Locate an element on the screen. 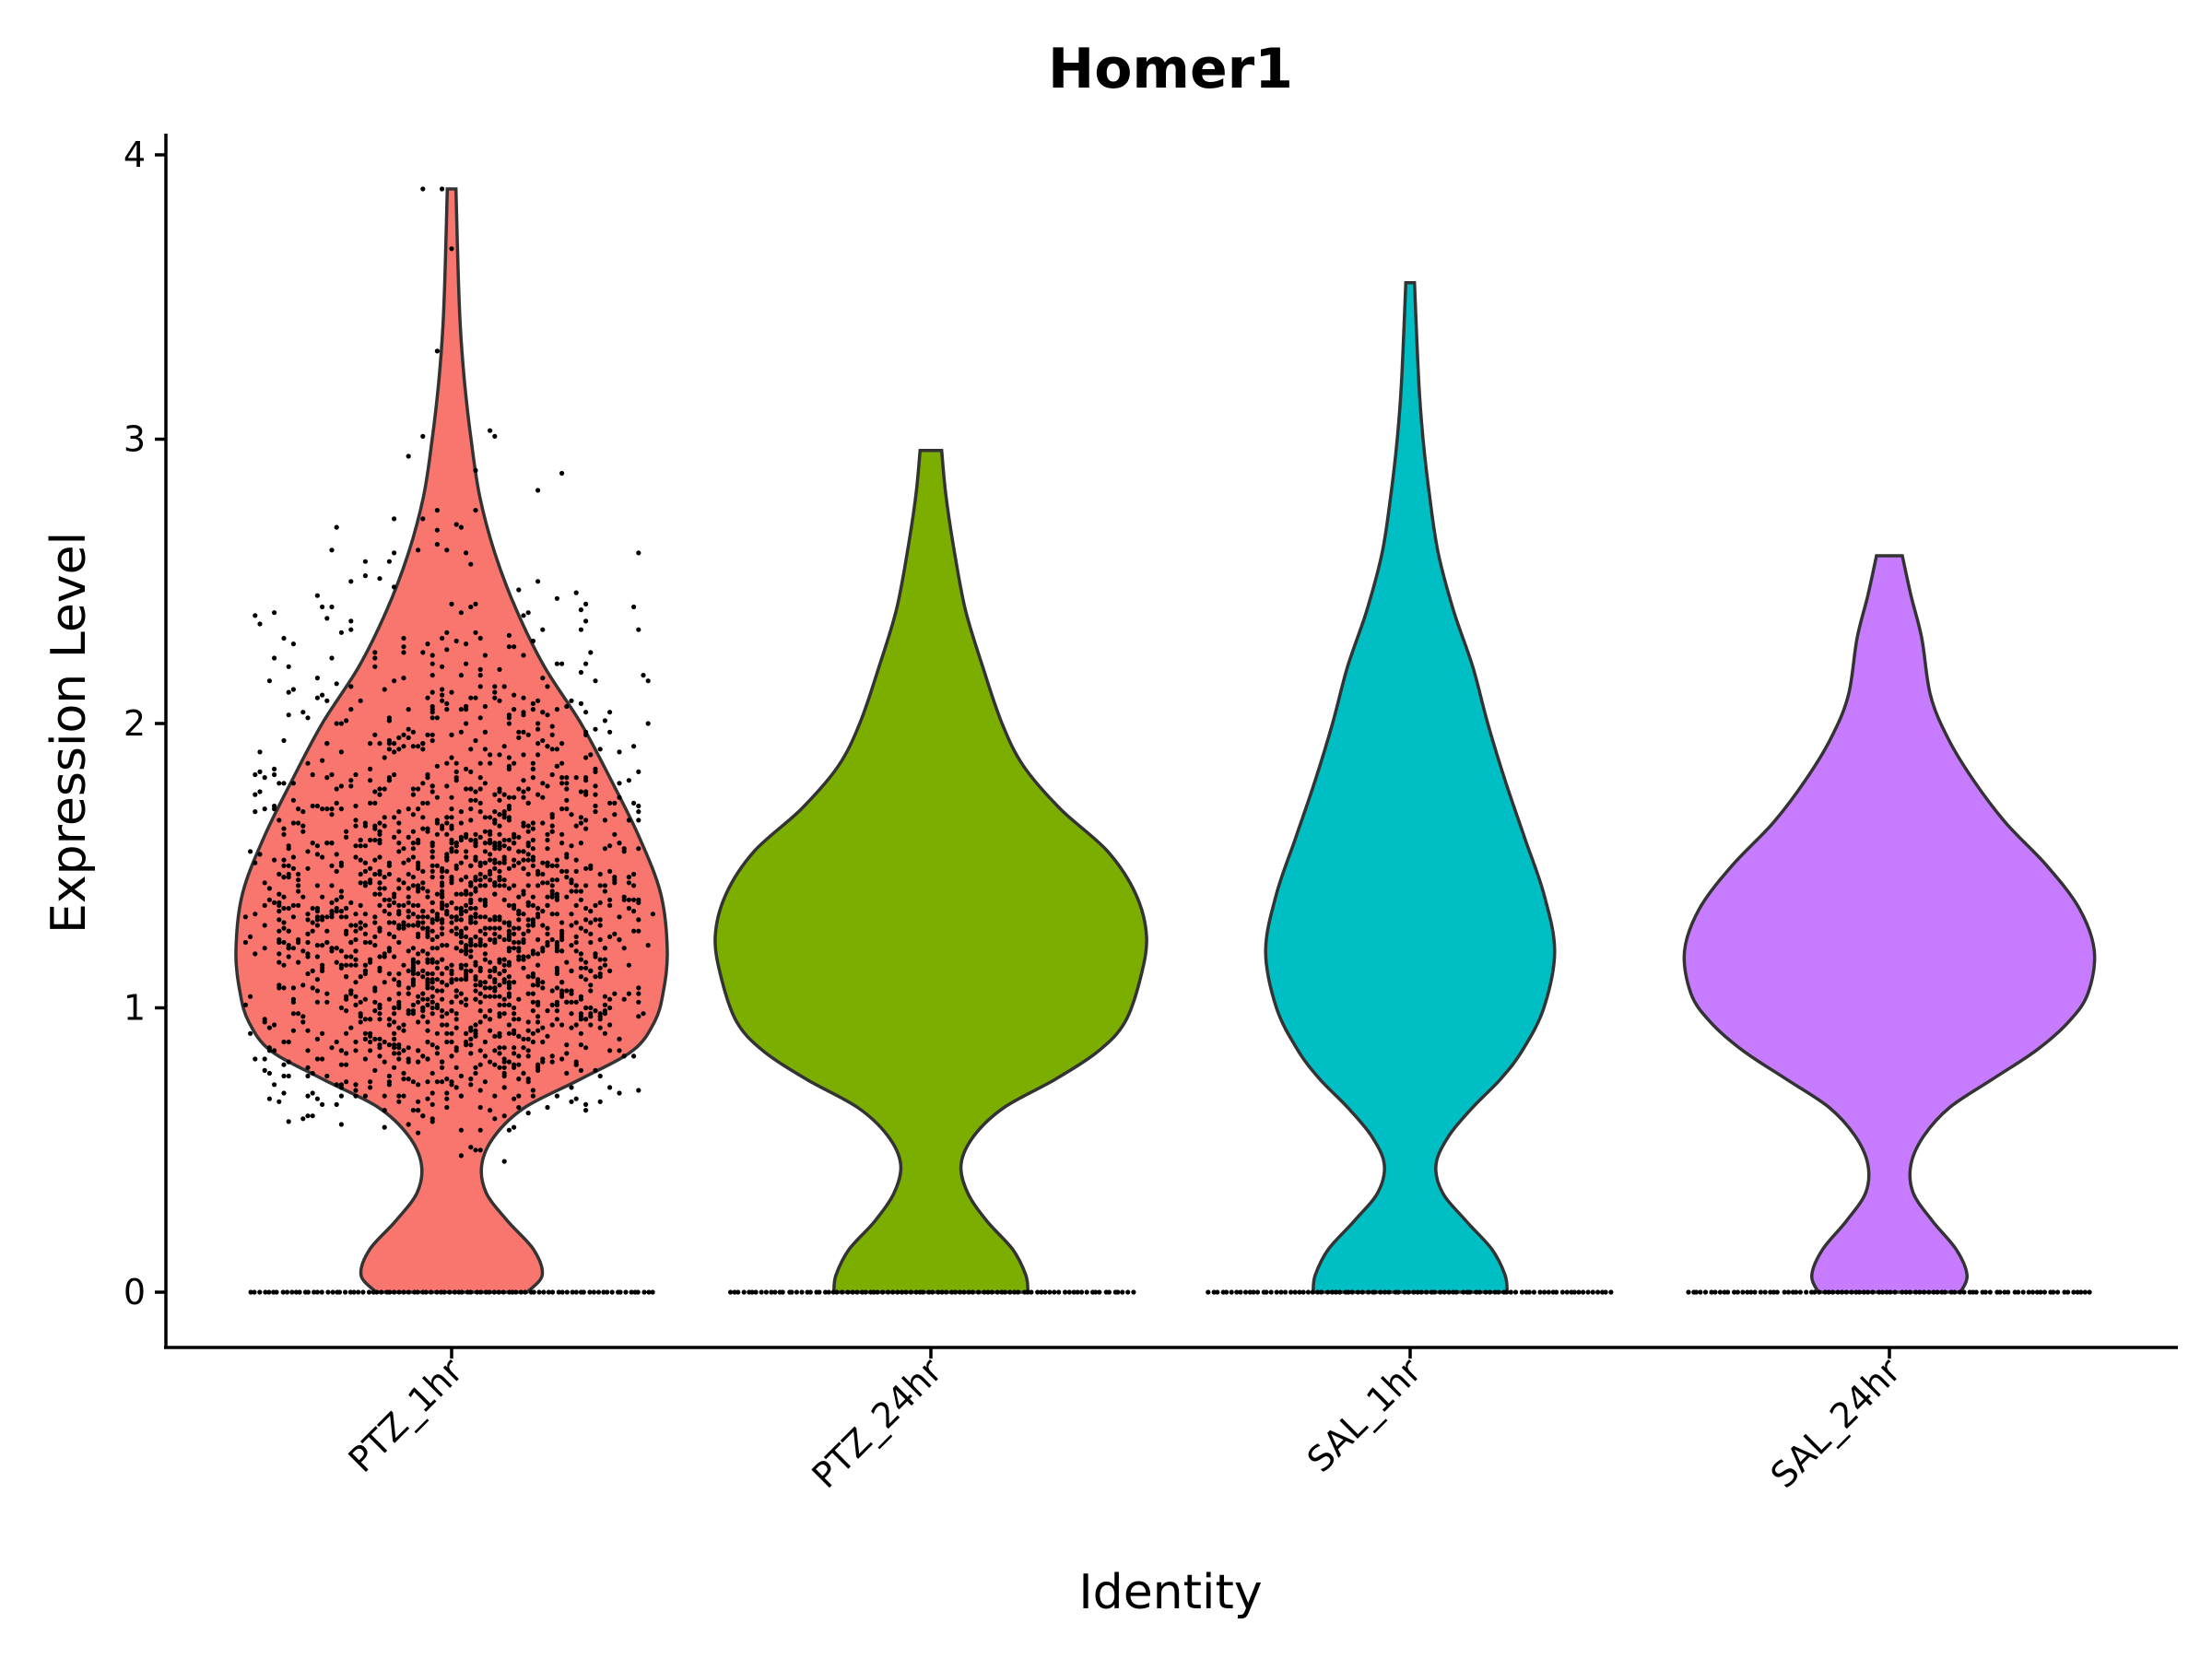 The image size is (2212, 1659). x-axis-ticks: PTZ_1hr PTZ_24hr SAL_1hr SAL_24hr is located at coordinates (1125, 1421).